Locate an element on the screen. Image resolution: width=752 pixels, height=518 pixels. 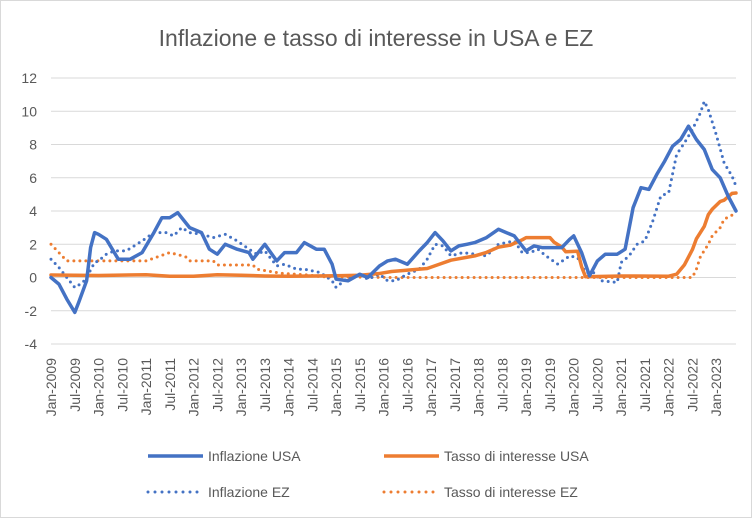
y-tick-label: -4 is located at coordinates (31, 344).